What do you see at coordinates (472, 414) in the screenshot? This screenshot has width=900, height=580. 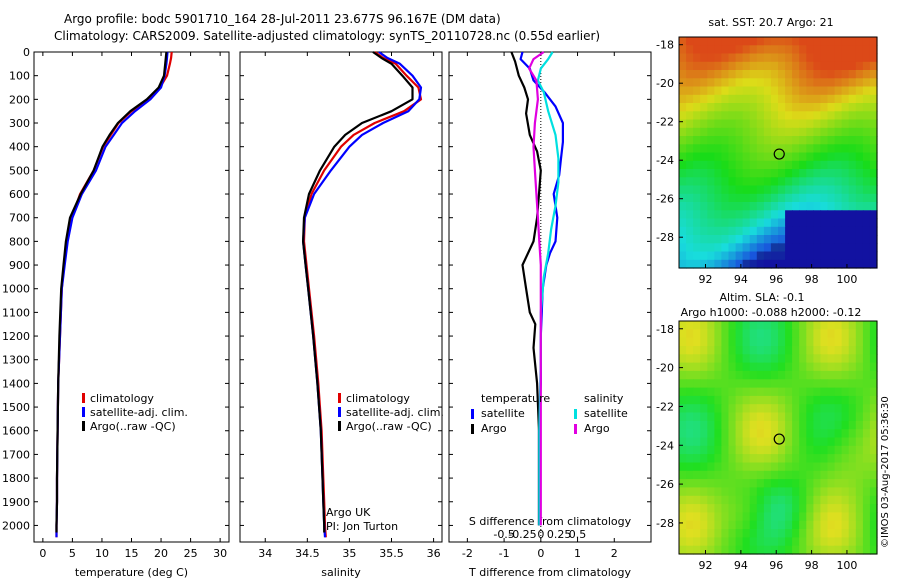 I see `difference-legend-swatch` at bounding box center [472, 414].